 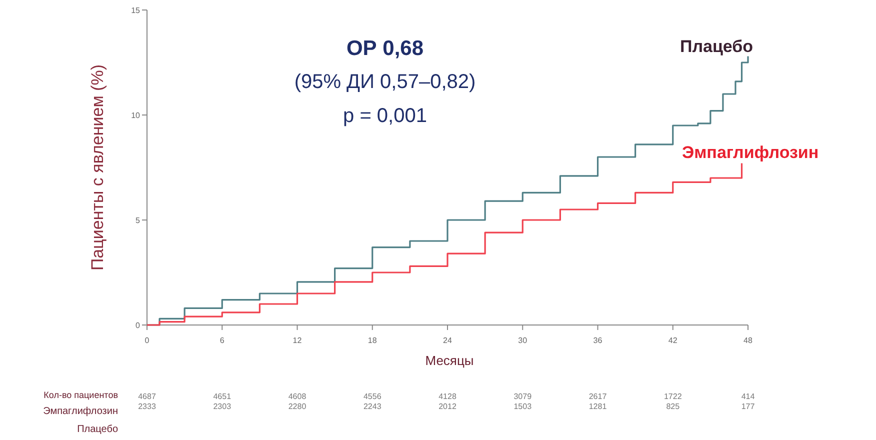 I want to click on text: 177, so click(x=748, y=406).